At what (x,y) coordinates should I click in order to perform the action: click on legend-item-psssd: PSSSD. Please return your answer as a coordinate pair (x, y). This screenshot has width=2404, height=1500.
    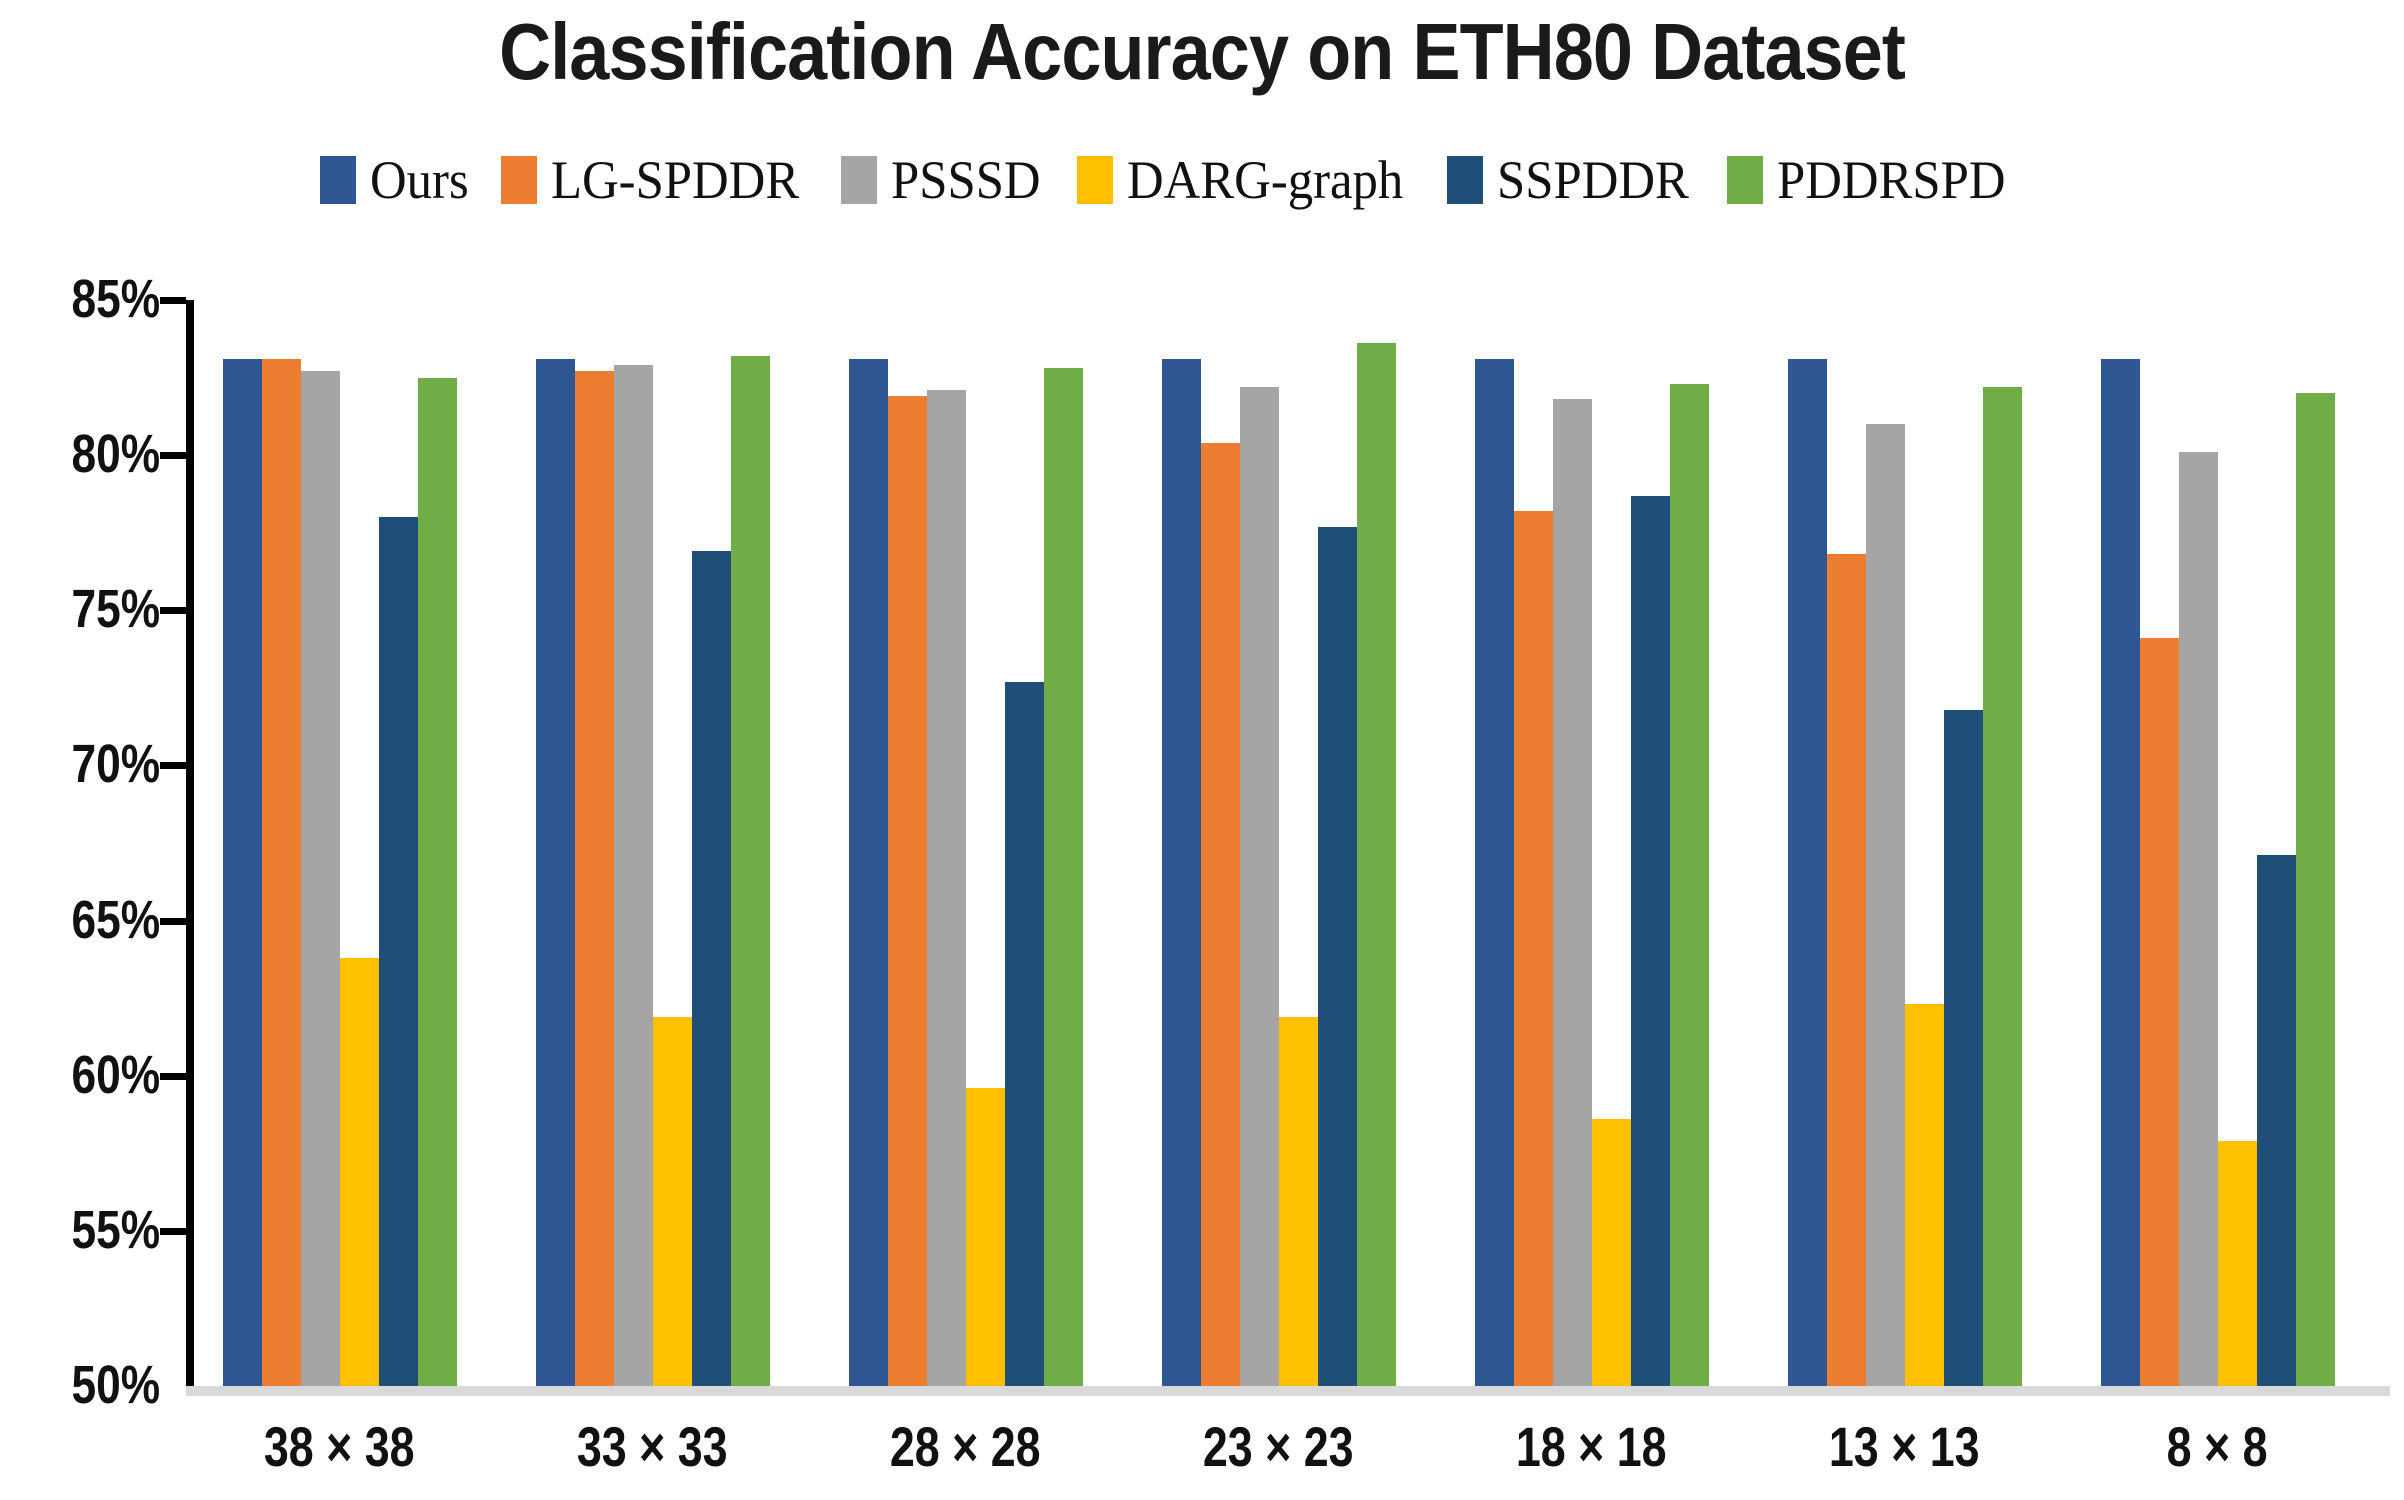
    Looking at the image, I should click on (945, 180).